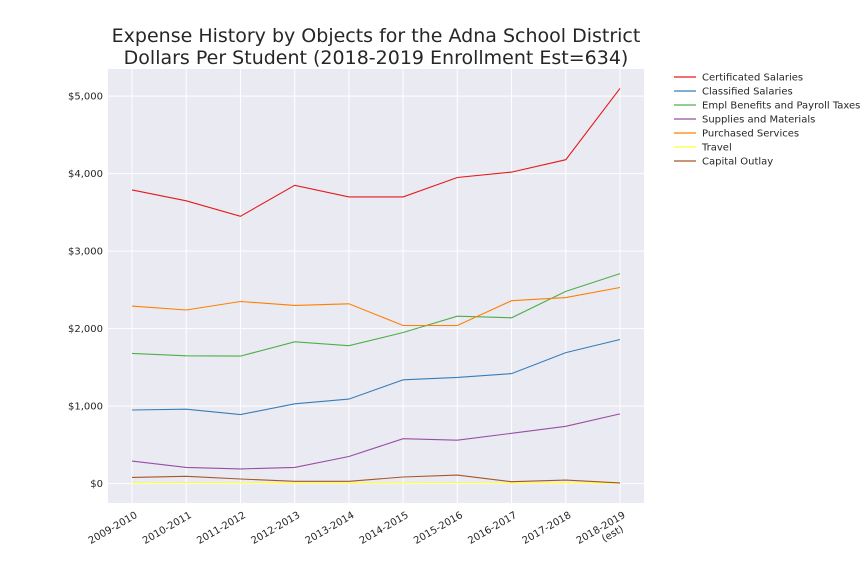 This screenshot has width=864, height=576. I want to click on x-tick-label: 2014-2015, so click(384, 528).